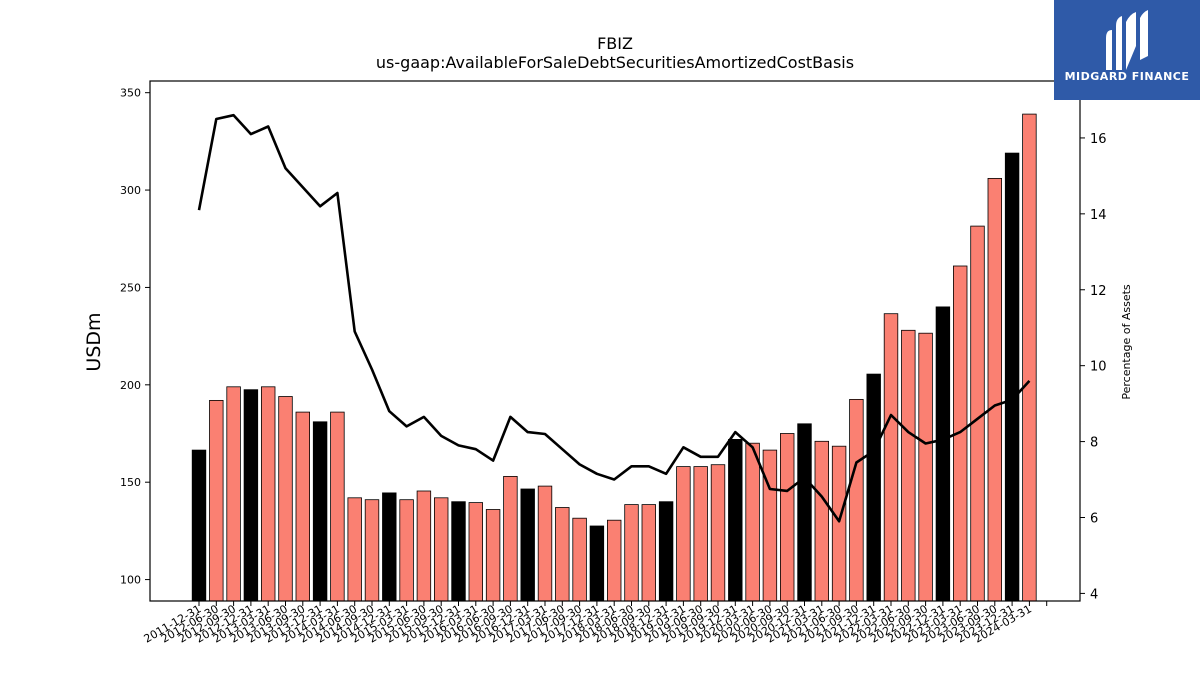 The image size is (1200, 675). I want to click on y-tick-label: 100, so click(130, 580).